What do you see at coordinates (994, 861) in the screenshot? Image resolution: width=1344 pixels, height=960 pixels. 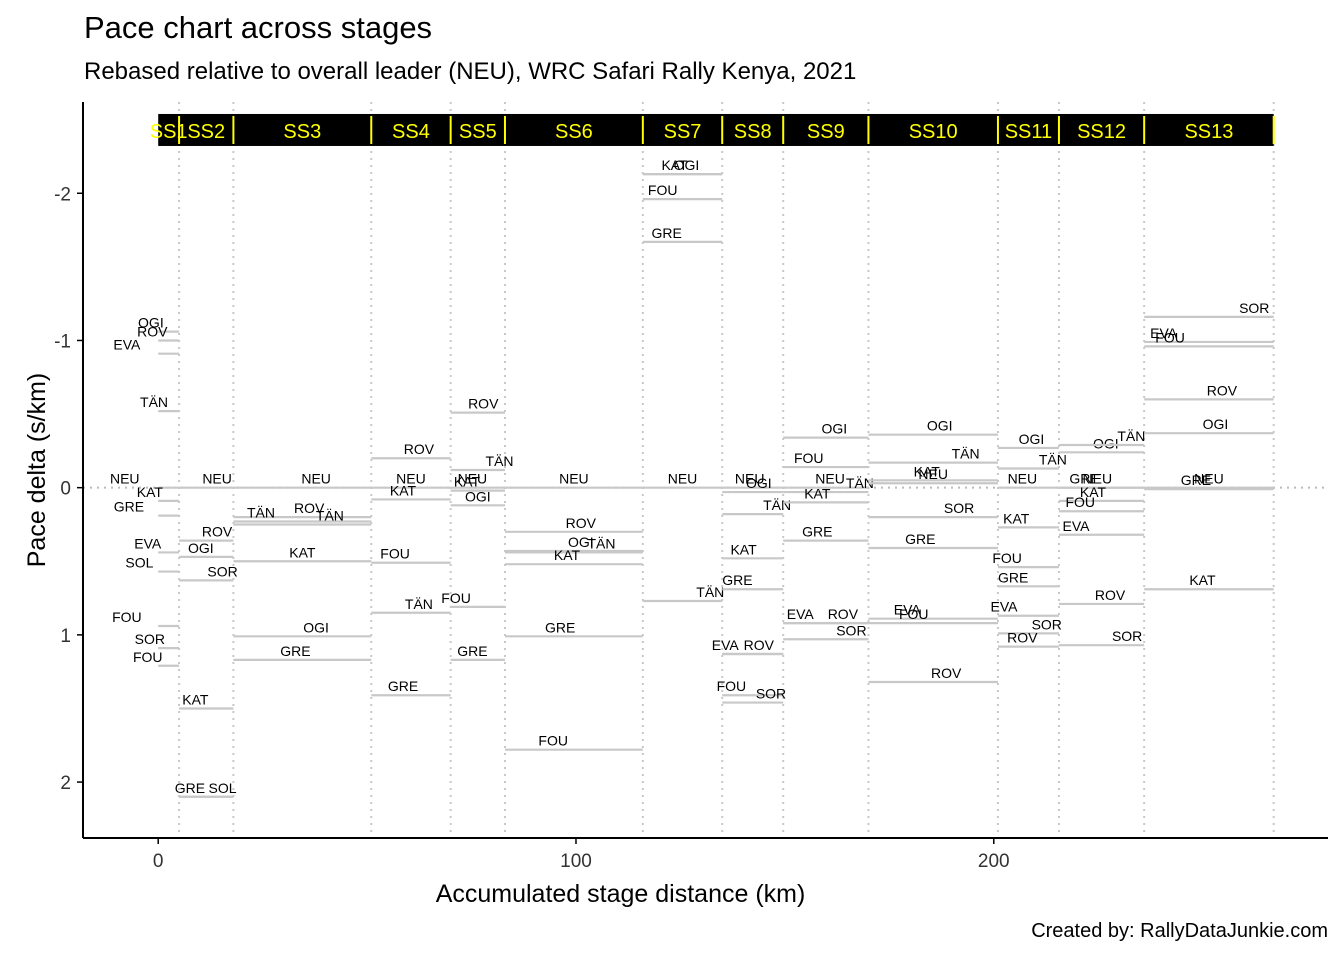 I see `x-tick-label: 200` at bounding box center [994, 861].